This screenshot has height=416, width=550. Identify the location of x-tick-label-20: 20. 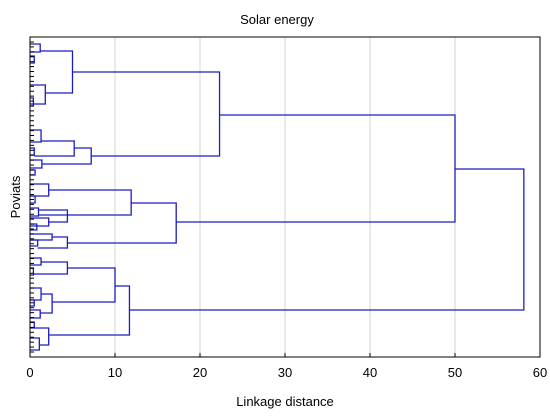
(200, 372).